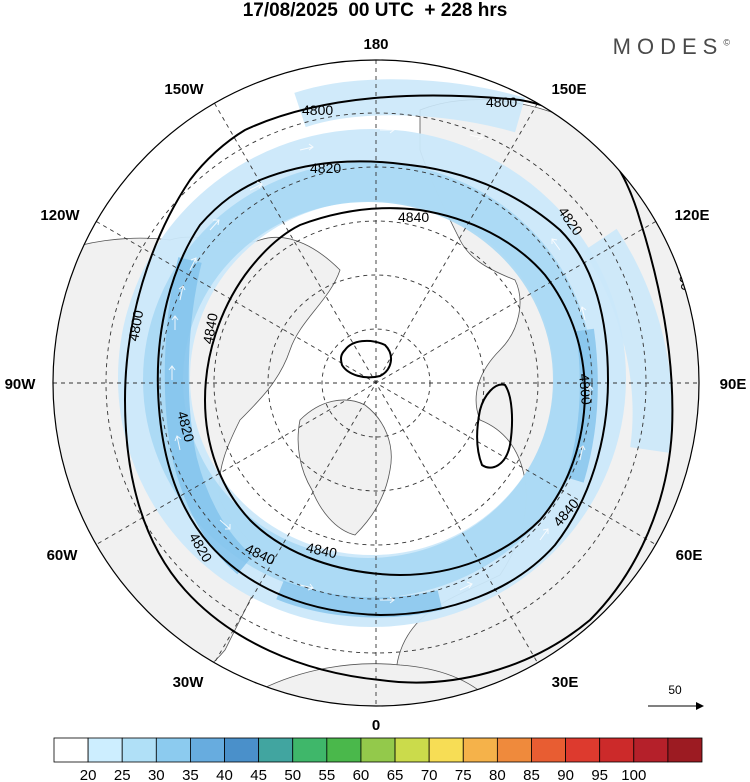 This screenshot has height=782, width=750. What do you see at coordinates (429, 774) in the screenshot?
I see `colorbar-tick-label: 70` at bounding box center [429, 774].